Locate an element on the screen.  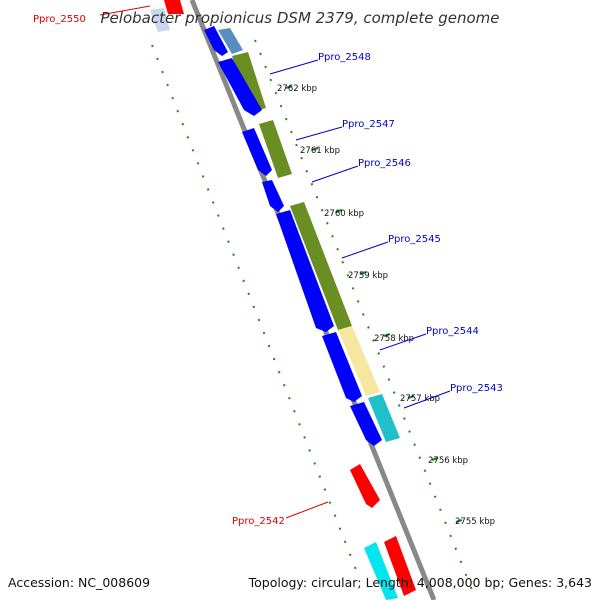
scale-label: 2757 kbp is located at coordinates (420, 399).